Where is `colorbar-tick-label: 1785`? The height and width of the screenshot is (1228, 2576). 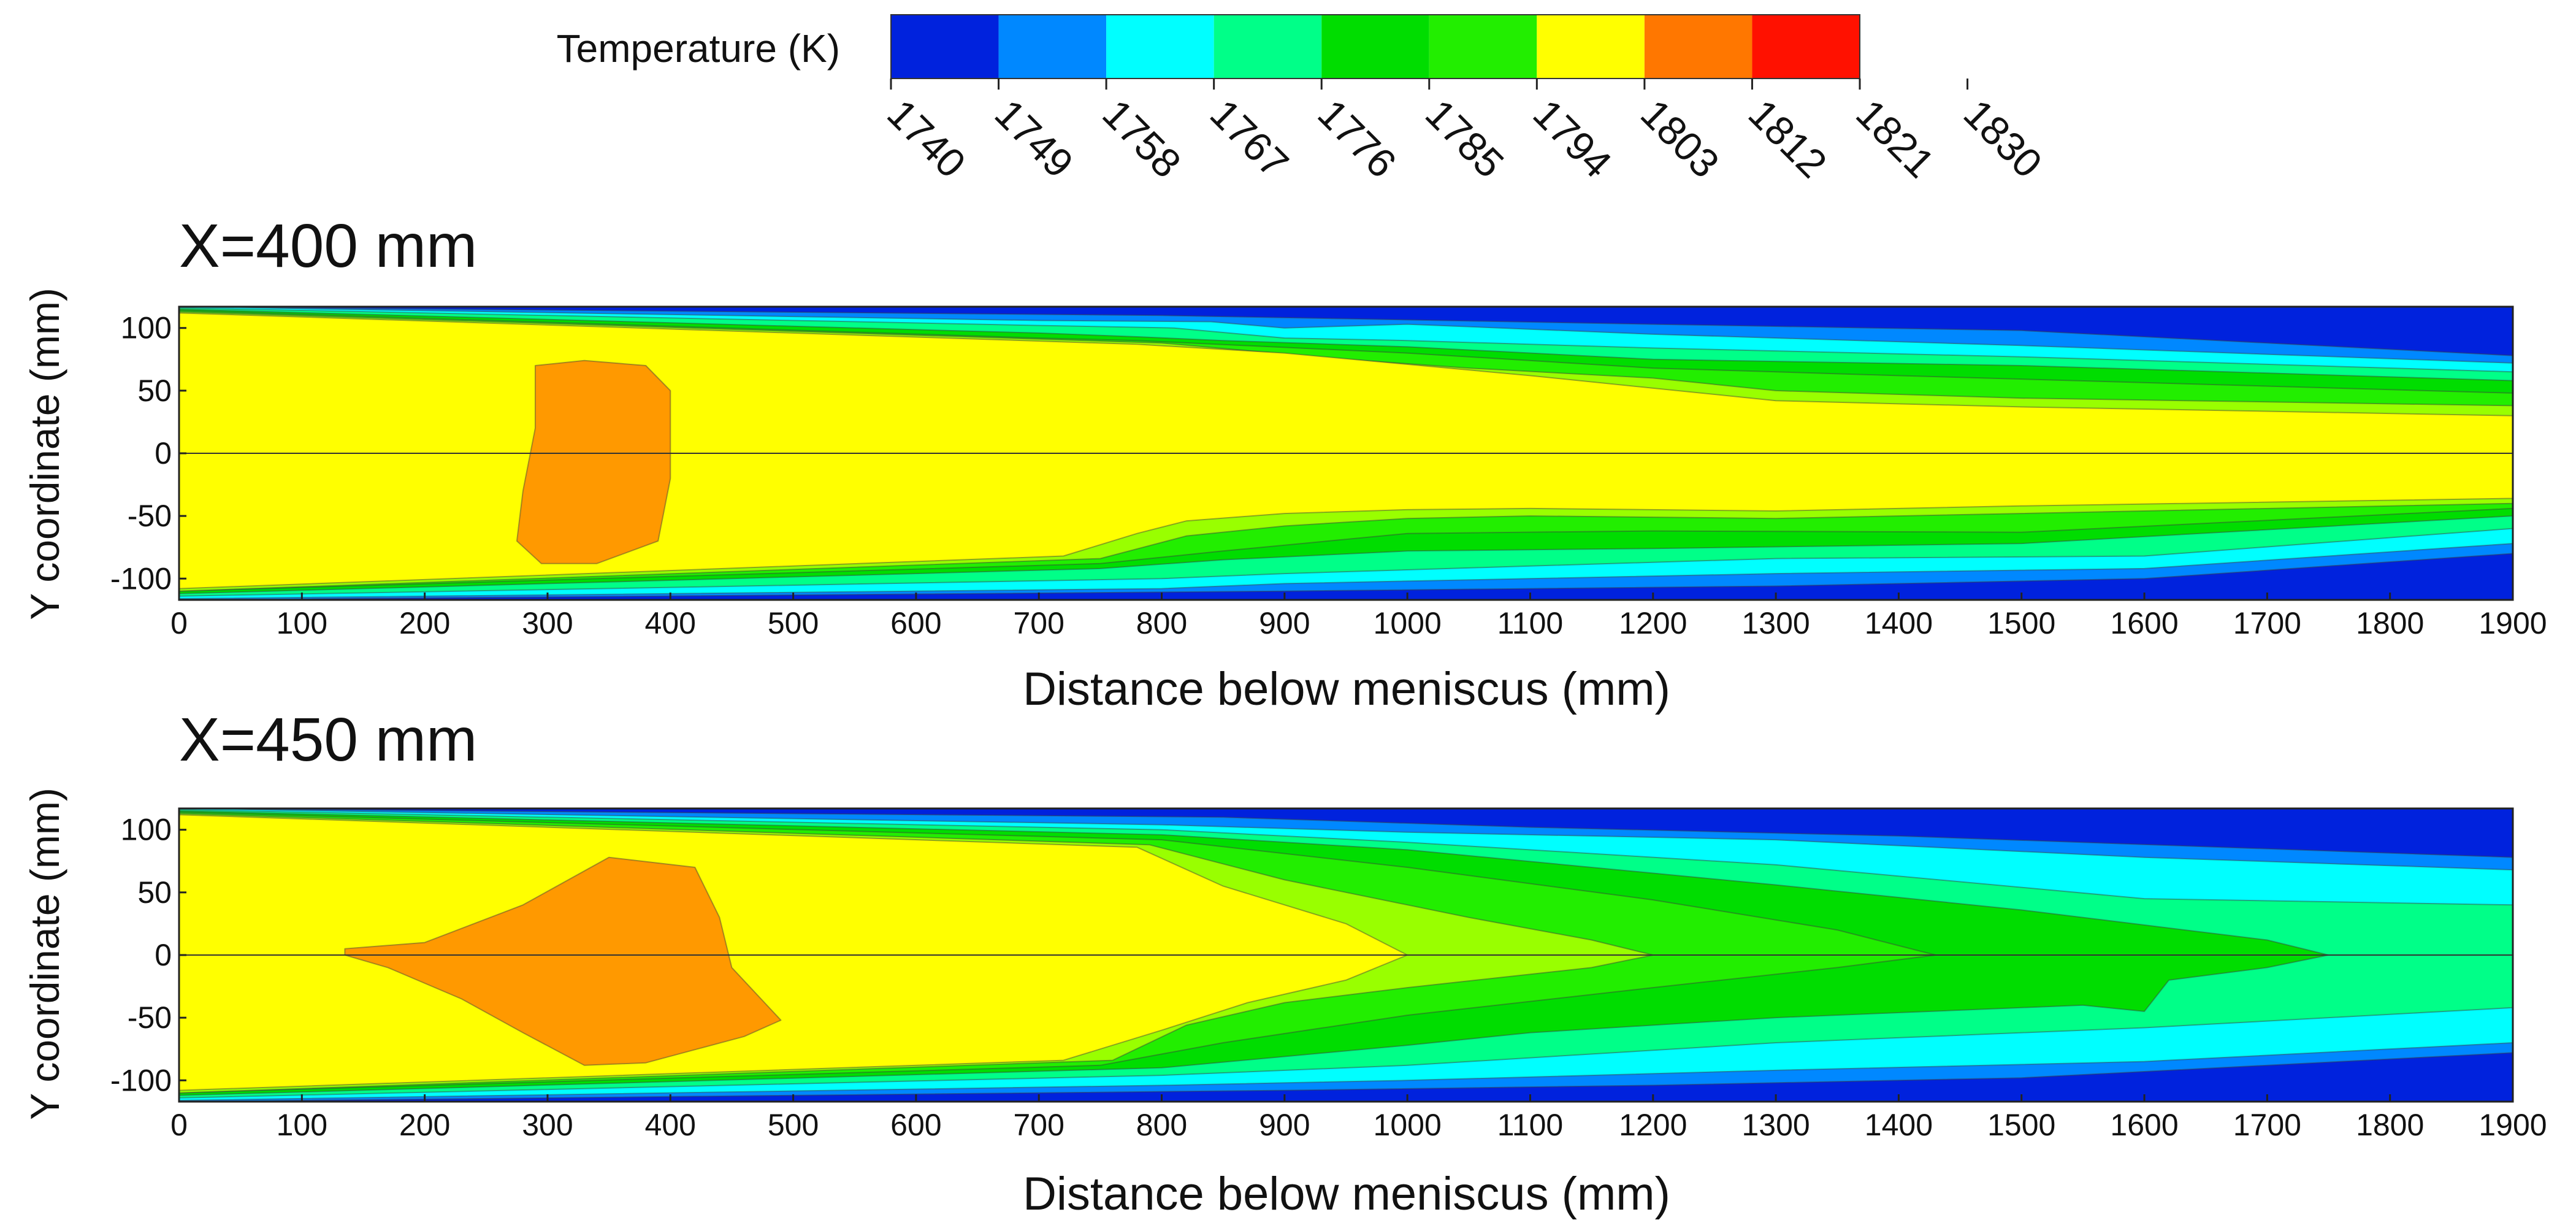 colorbar-tick-label: 1785 is located at coordinates (1465, 138).